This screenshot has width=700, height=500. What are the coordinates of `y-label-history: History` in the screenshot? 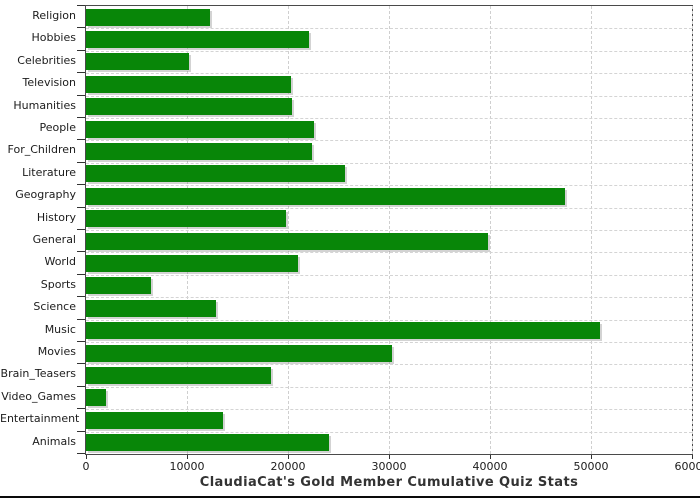 It's located at (56, 217).